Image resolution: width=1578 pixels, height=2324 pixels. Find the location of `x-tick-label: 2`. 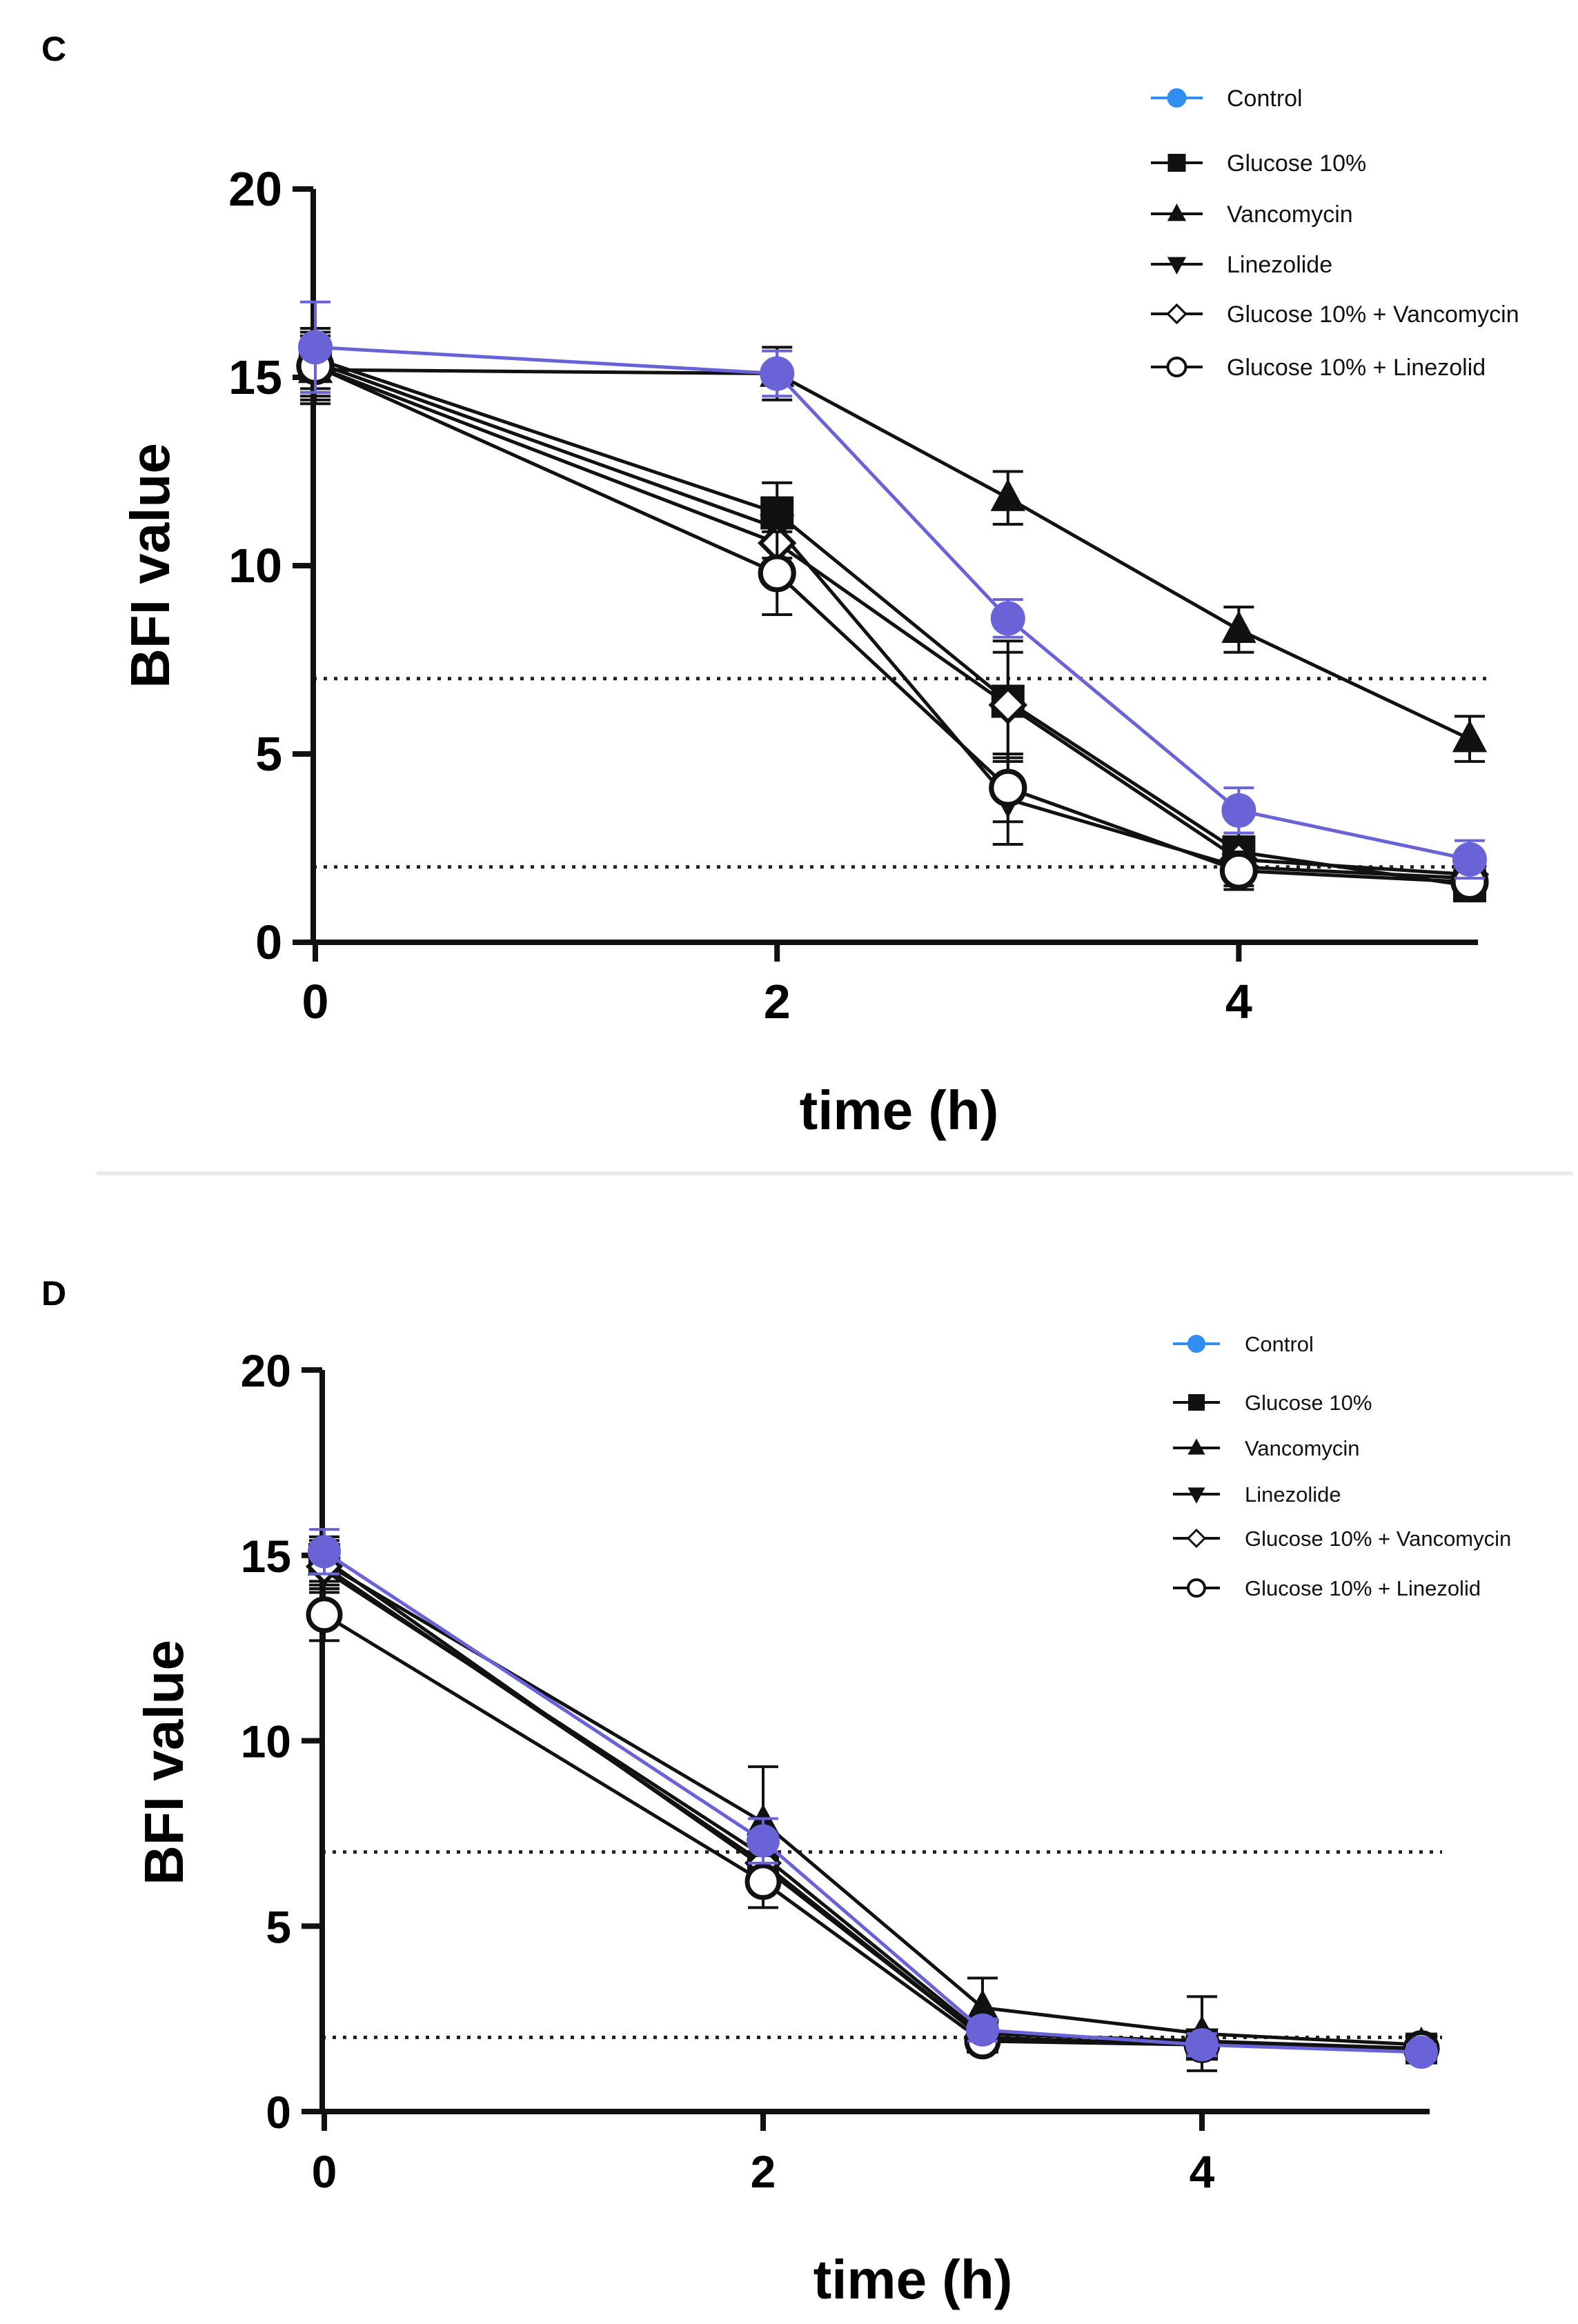

x-tick-label: 2 is located at coordinates (764, 2172).